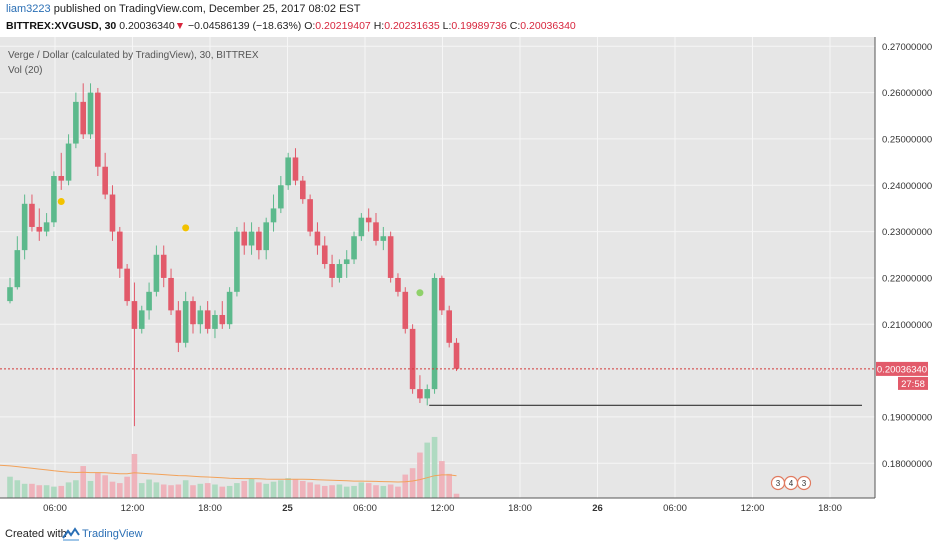  I want to click on low-label: L:, so click(447, 26).